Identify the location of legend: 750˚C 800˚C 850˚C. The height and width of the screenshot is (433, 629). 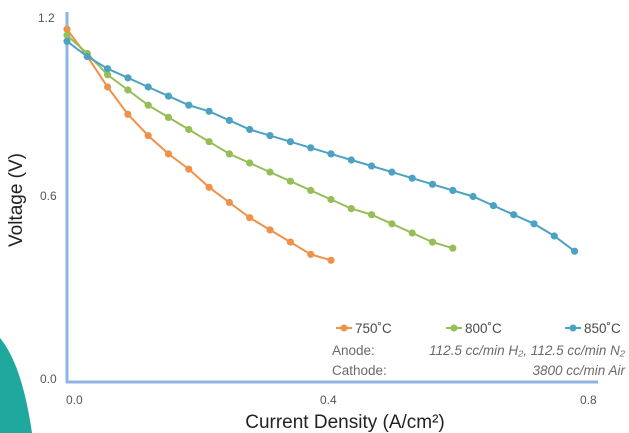
(478, 328).